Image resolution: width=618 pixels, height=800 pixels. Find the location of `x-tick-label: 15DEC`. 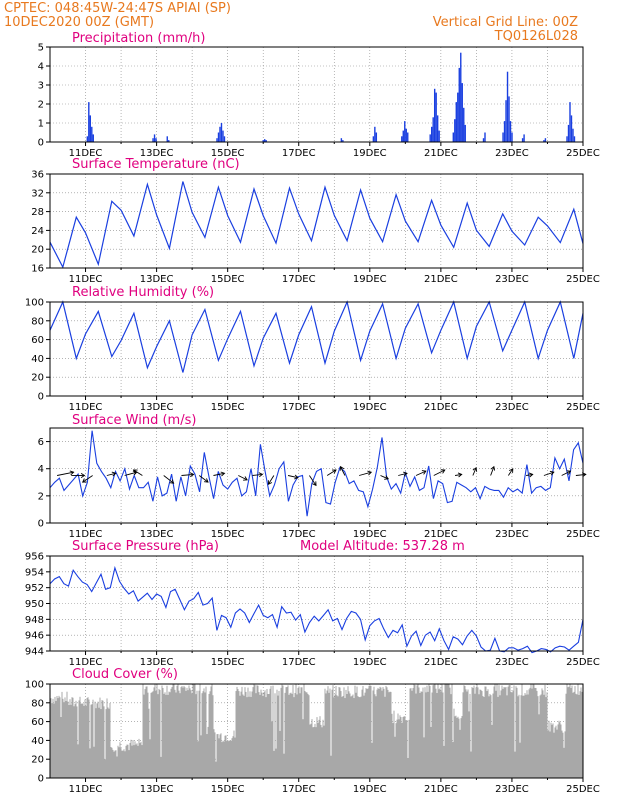

x-tick-label: 15DEC is located at coordinates (228, 153).